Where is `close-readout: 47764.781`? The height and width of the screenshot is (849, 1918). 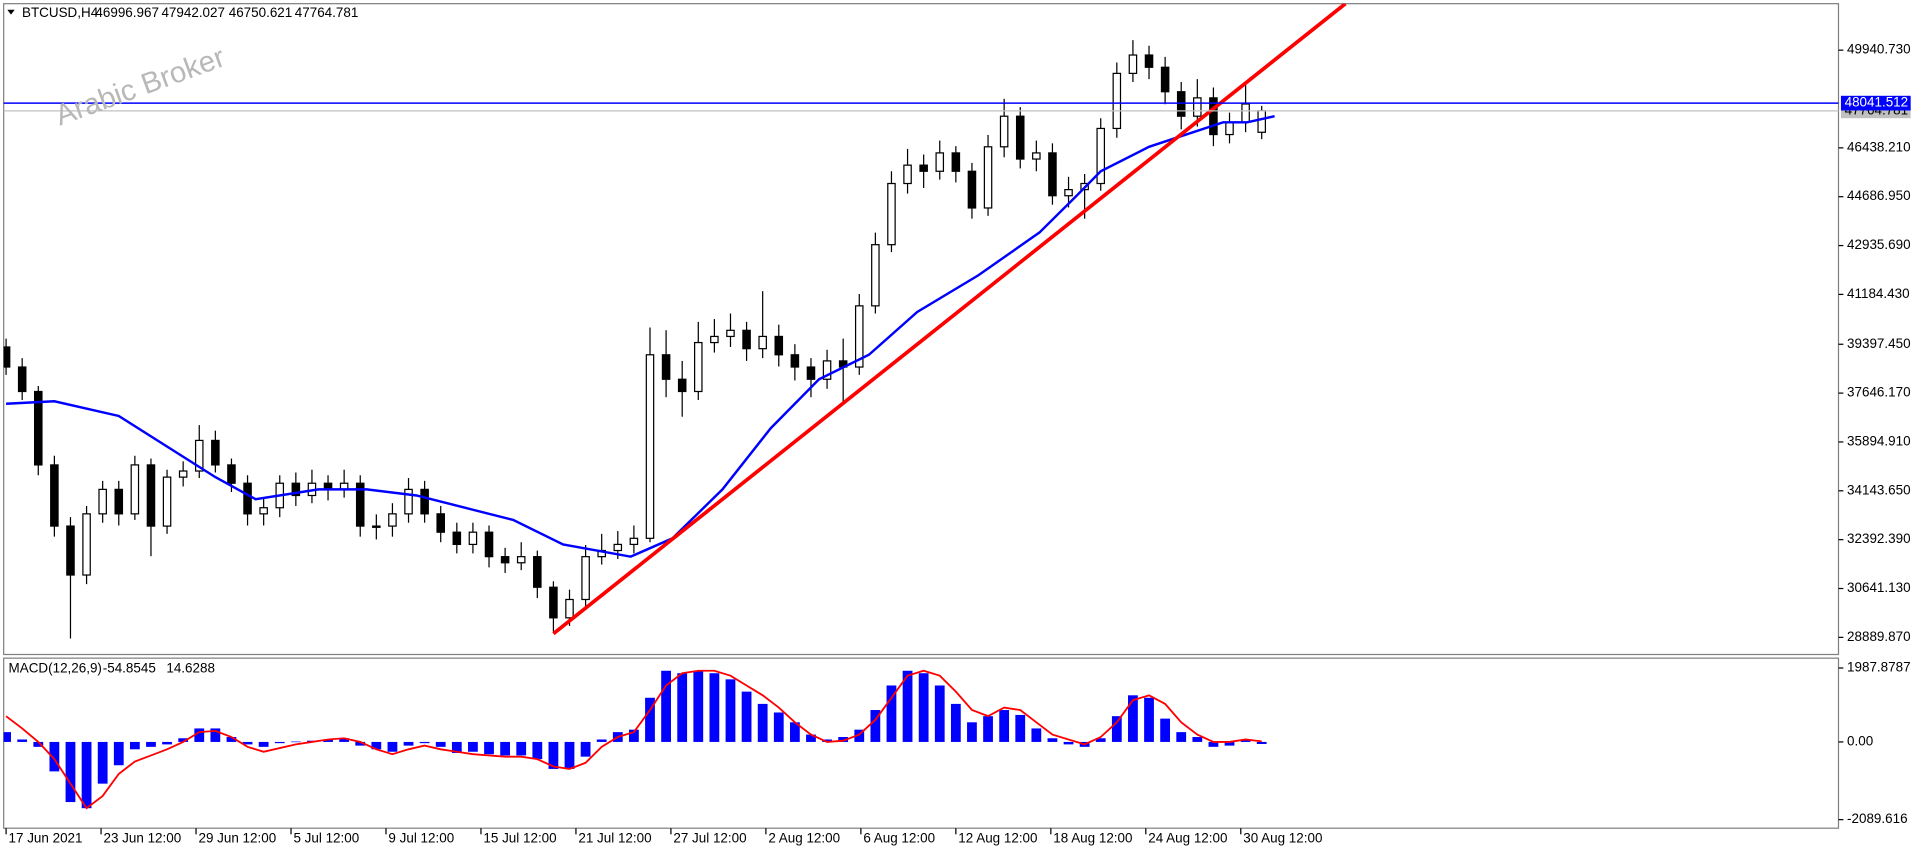 close-readout: 47764.781 is located at coordinates (327, 12).